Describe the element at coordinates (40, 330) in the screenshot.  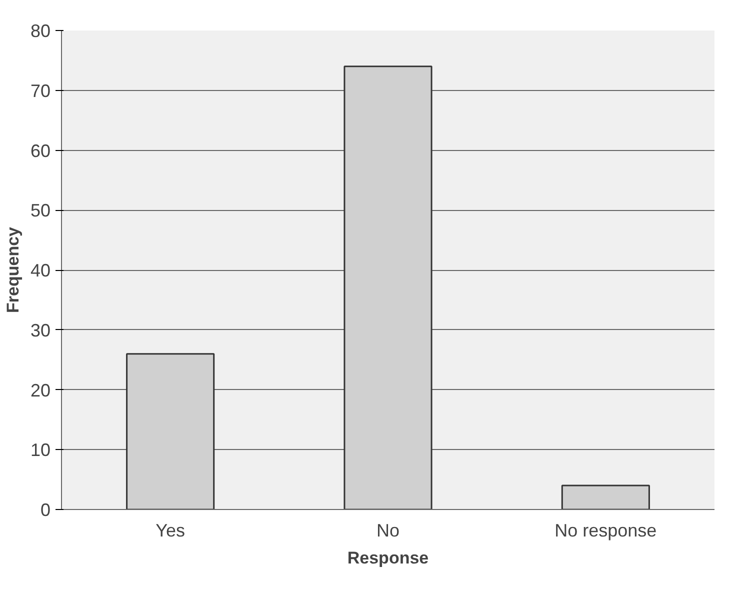
I see `y-tick-label: 30` at that location.